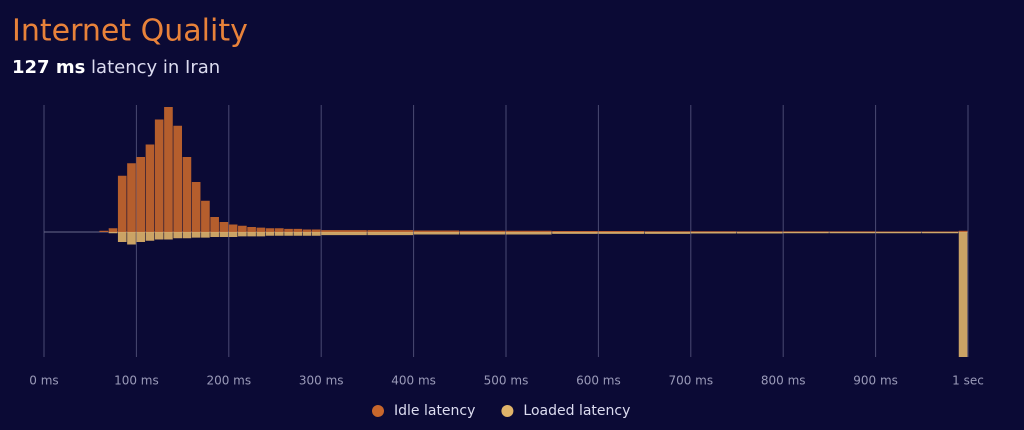 The width and height of the screenshot is (1024, 430). I want to click on legend-label: Loaded latency, so click(576, 411).